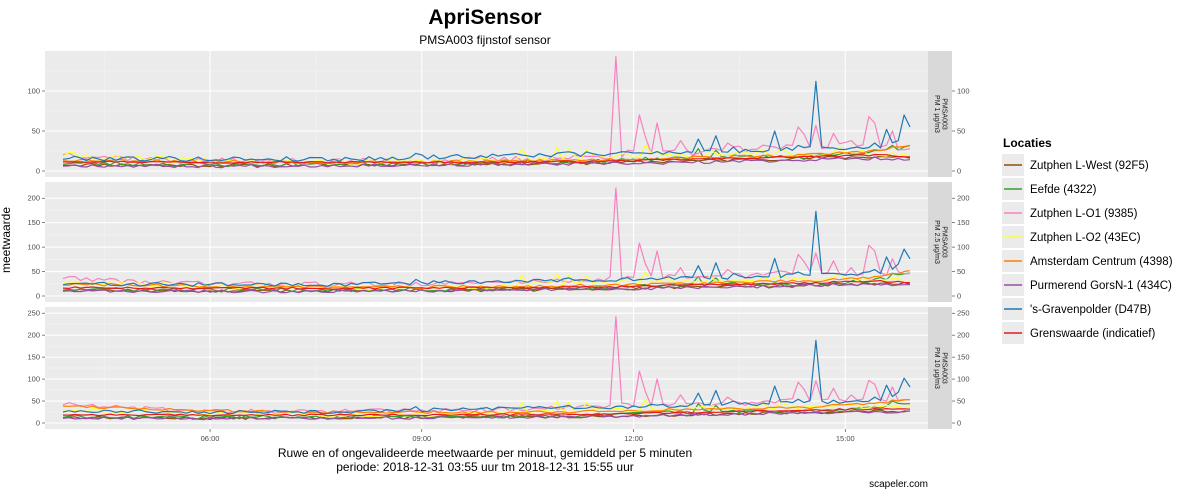  What do you see at coordinates (1101, 286) in the screenshot?
I see `legend-label: Purmerend GorsN-1 (434C)` at bounding box center [1101, 286].